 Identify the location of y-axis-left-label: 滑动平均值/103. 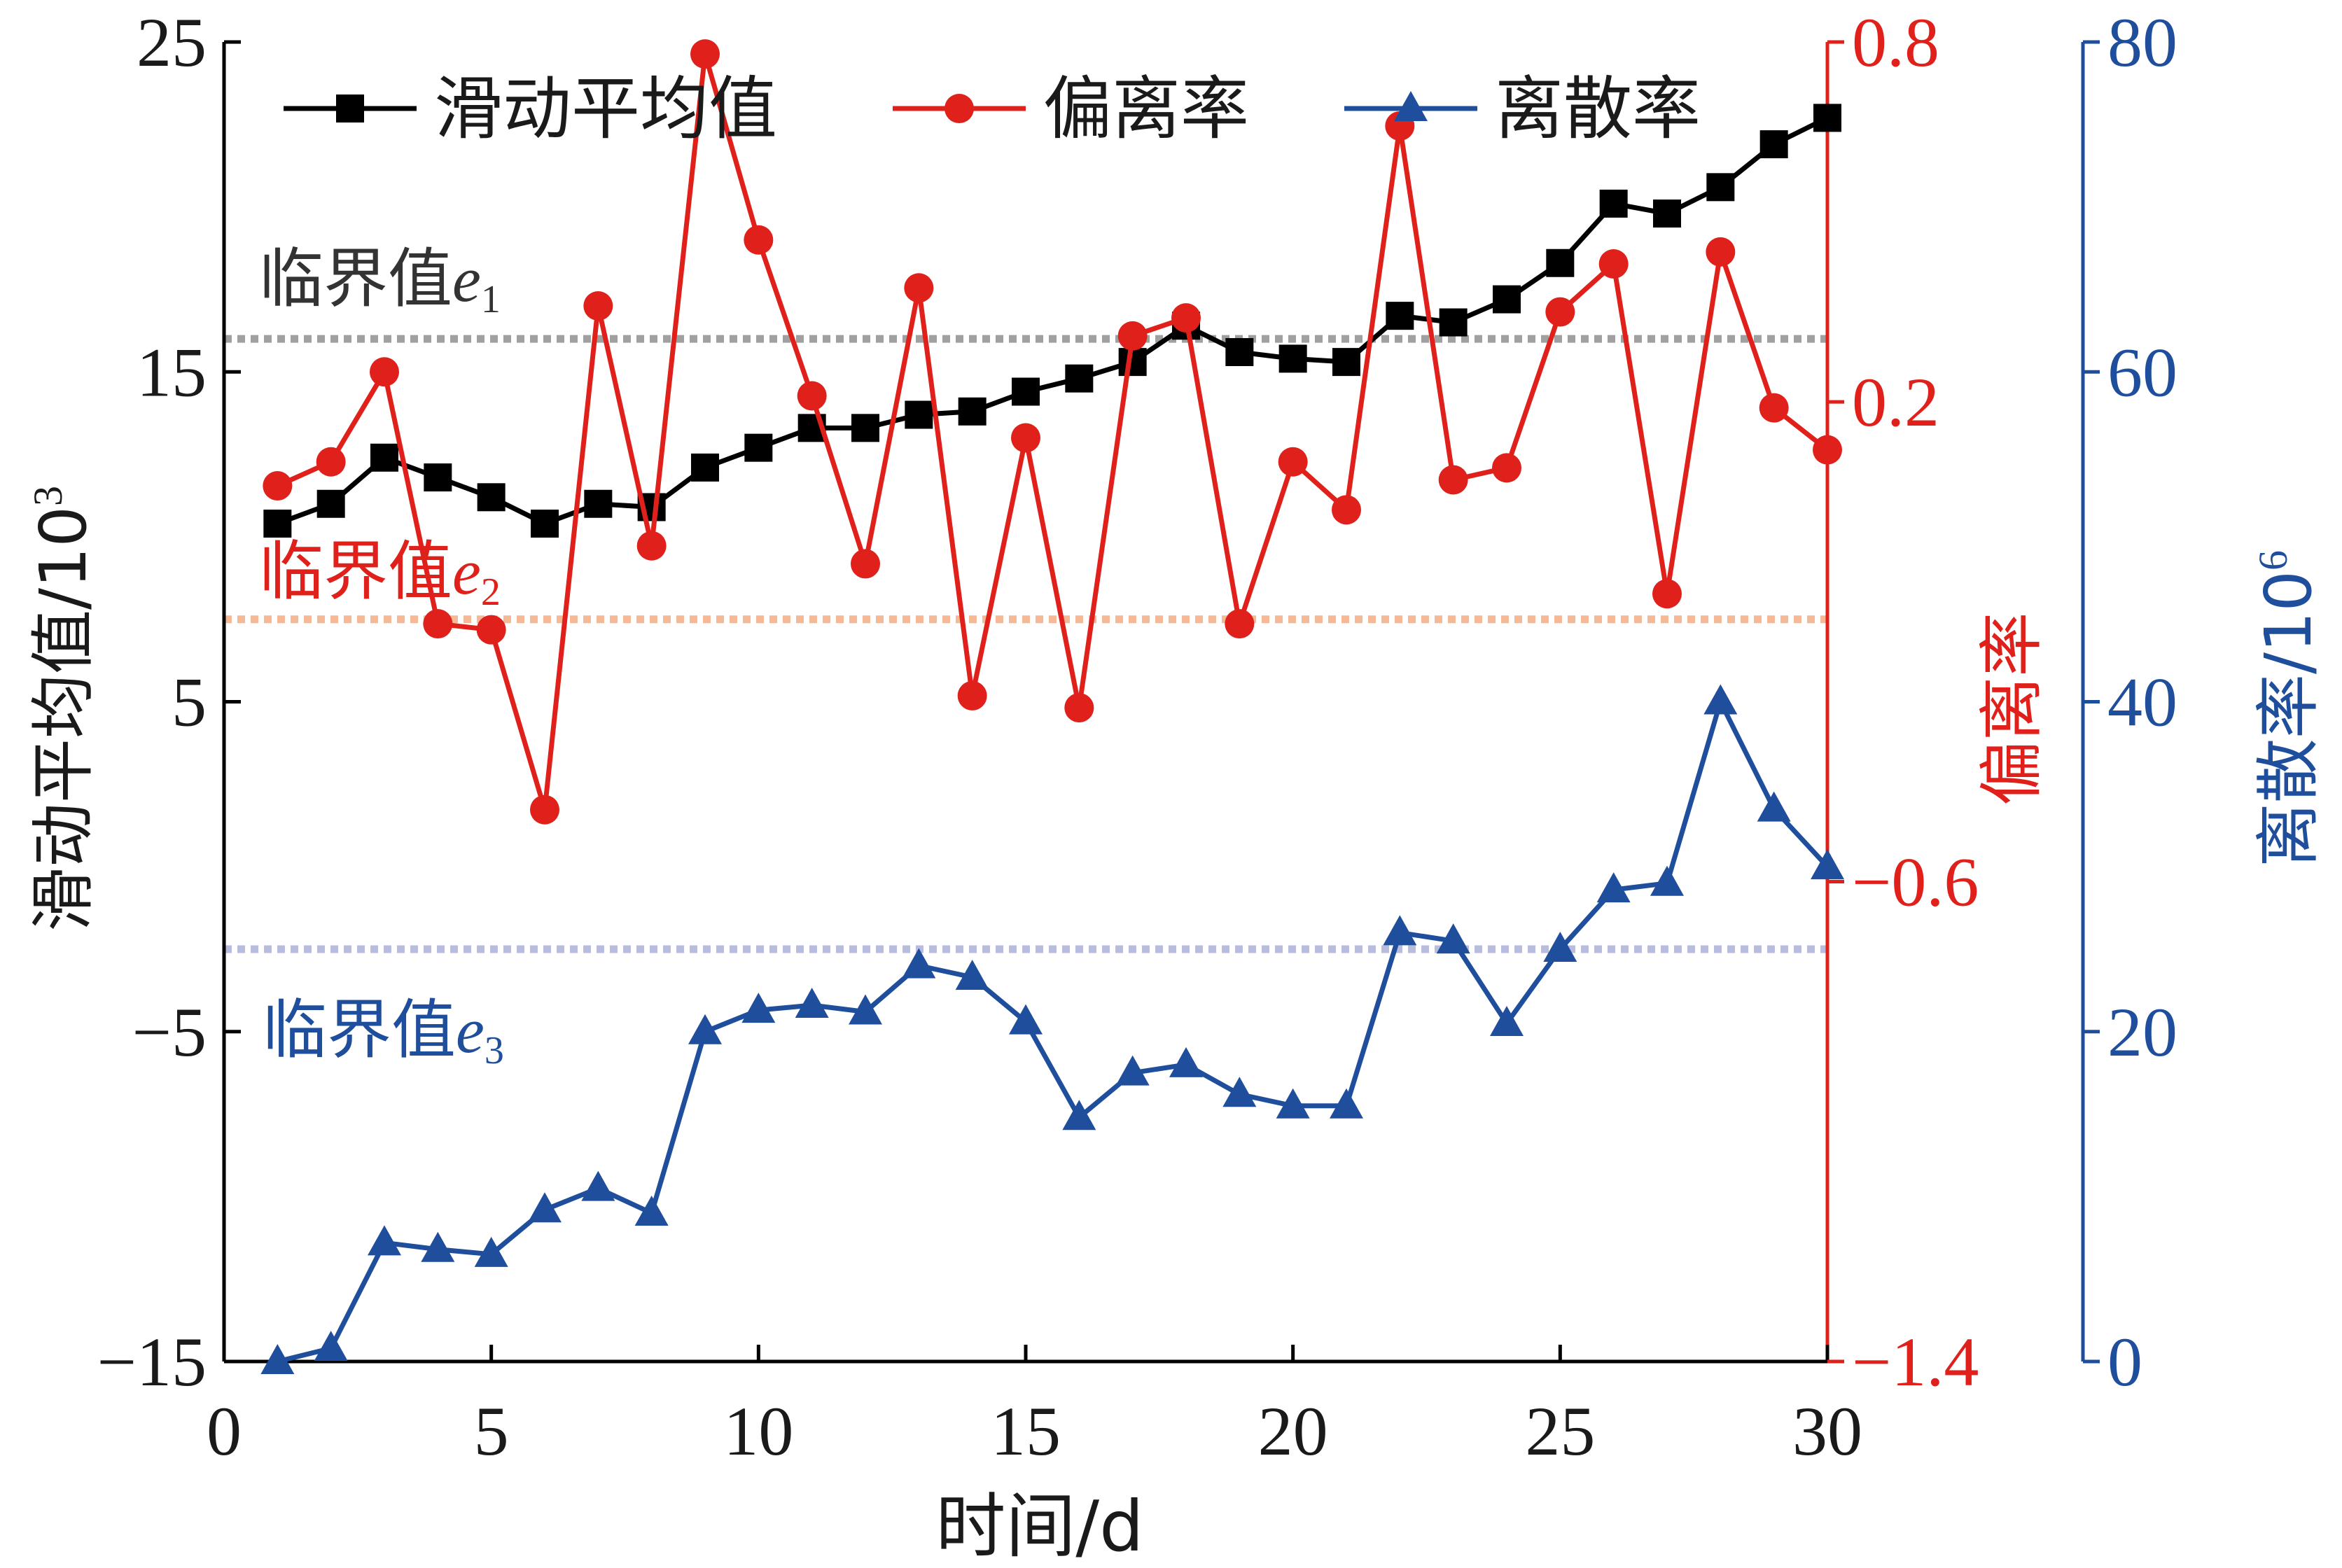
(63, 709).